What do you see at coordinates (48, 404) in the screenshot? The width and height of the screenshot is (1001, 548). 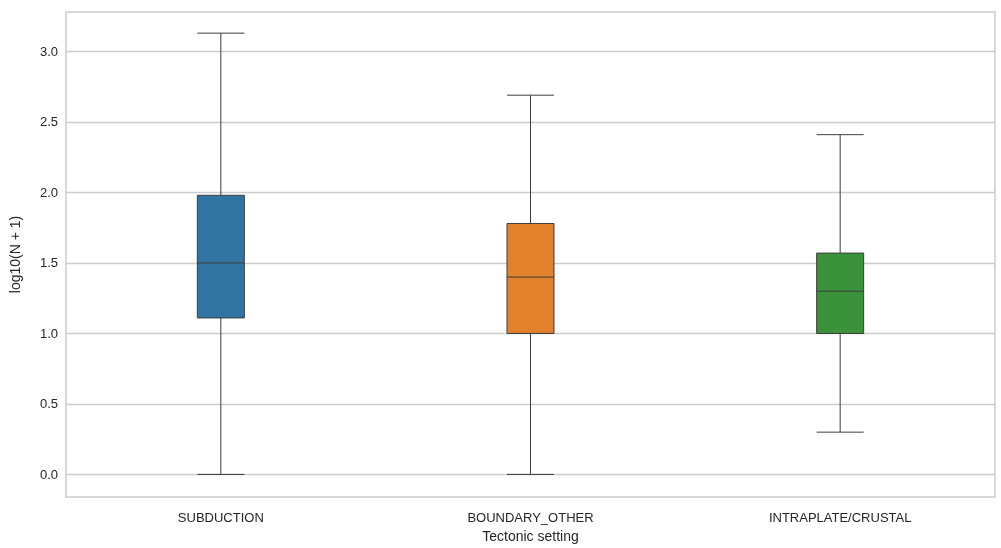 I see `y-tick-label: 0.5` at bounding box center [48, 404].